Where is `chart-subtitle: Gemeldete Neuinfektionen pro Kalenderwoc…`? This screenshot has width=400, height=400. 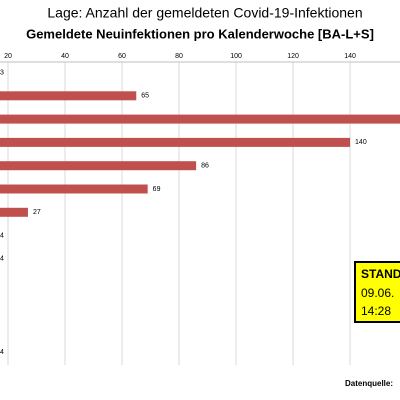
chart-subtitle: Gemeldete Neuinfektionen pro Kalenderwoc… is located at coordinates (200, 33).